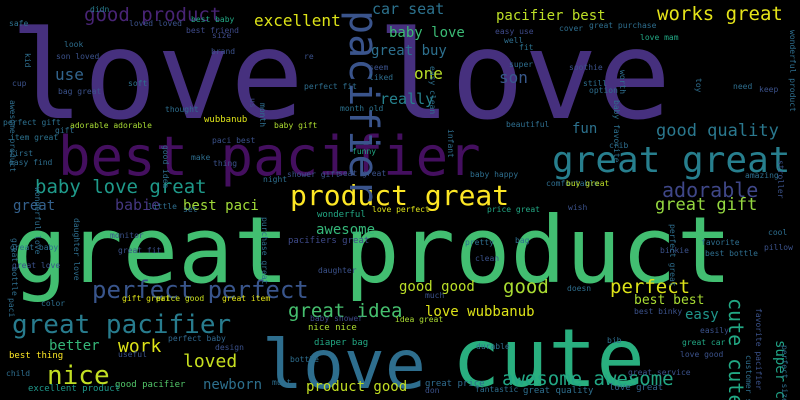 This screenshot has height=400, width=800. I want to click on word-thought: thought, so click(182, 109).